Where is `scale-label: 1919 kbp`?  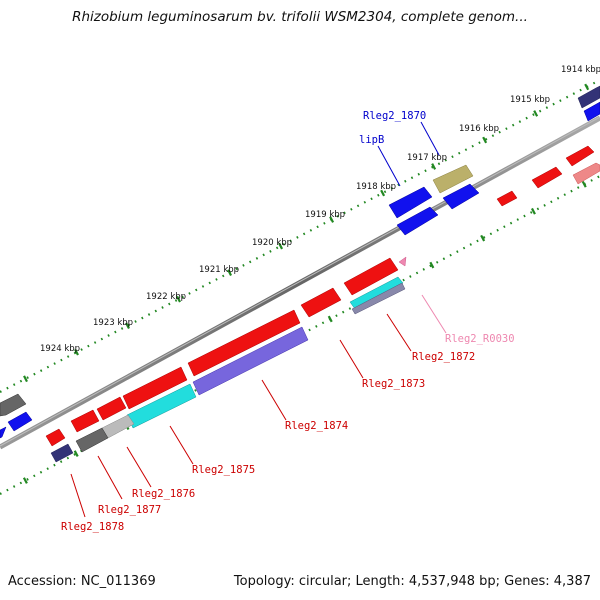
scale-label: 1919 kbp is located at coordinates (325, 215).